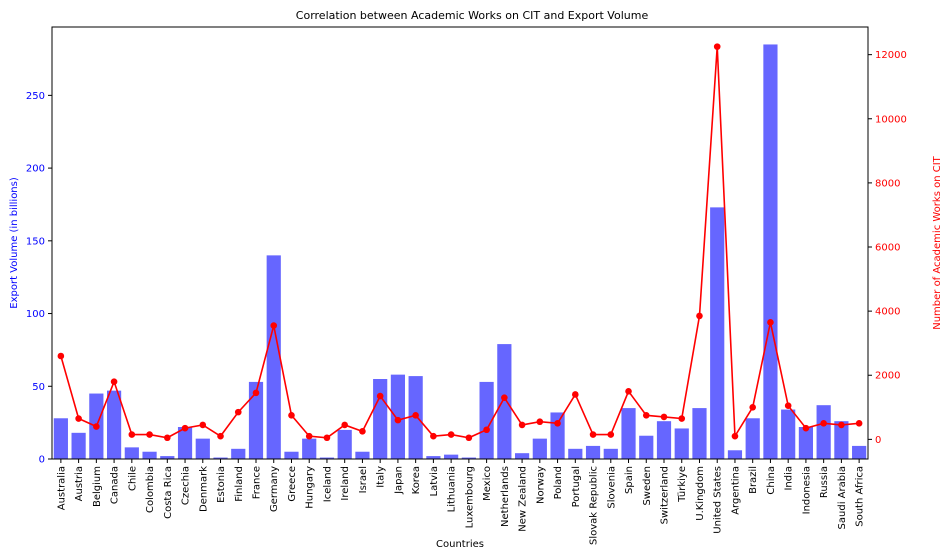  What do you see at coordinates (380, 419) in the screenshot?
I see `bar-italy` at bounding box center [380, 419].